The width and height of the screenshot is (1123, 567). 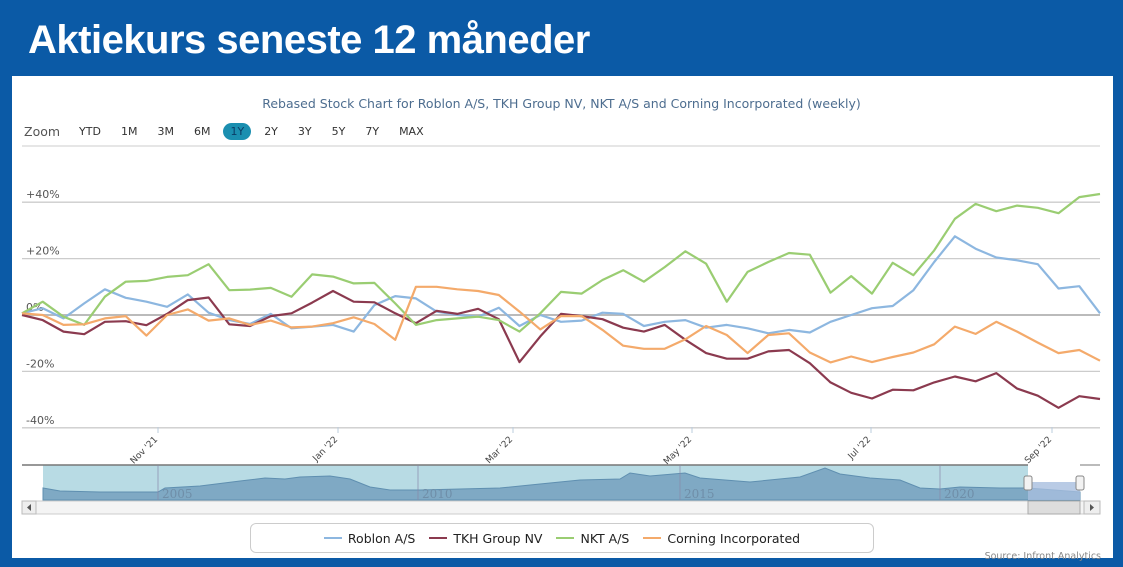 What do you see at coordinates (1092, 507) in the screenshot?
I see `arrow-right-icon` at bounding box center [1092, 507].